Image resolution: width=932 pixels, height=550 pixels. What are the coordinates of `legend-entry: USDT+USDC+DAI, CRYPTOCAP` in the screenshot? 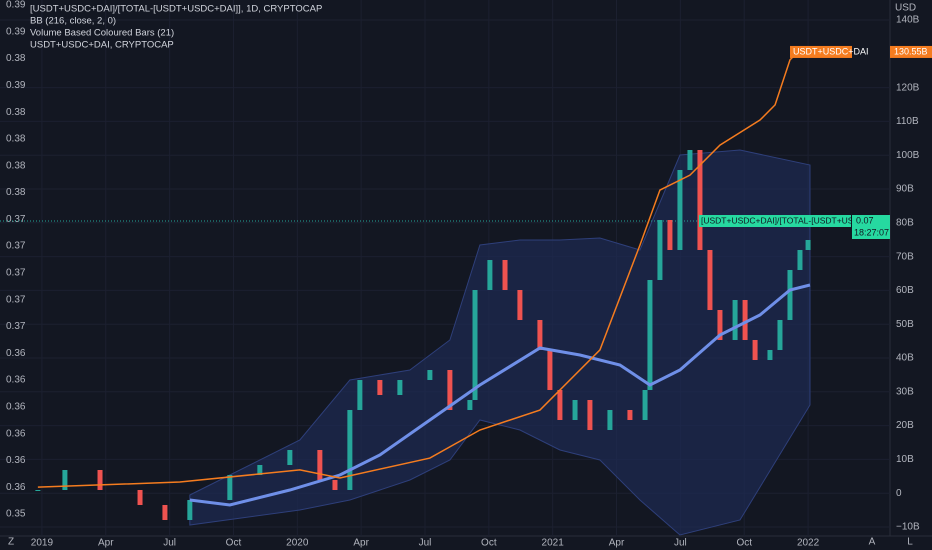 It's located at (102, 45).